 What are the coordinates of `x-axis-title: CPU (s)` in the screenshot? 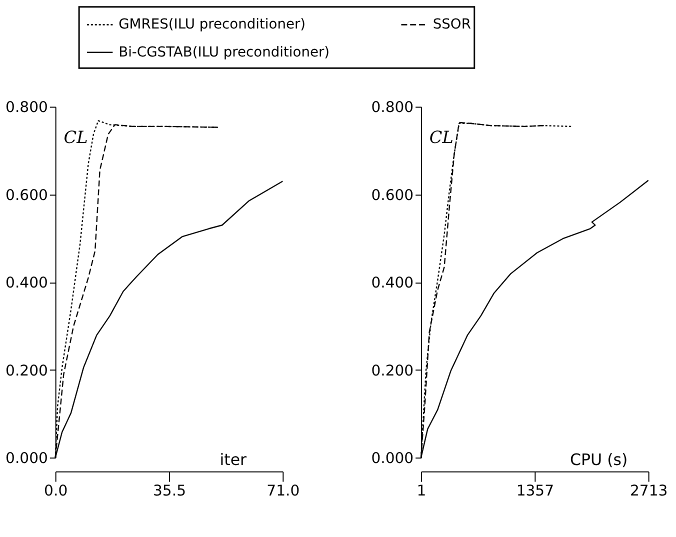 It's located at (599, 459).